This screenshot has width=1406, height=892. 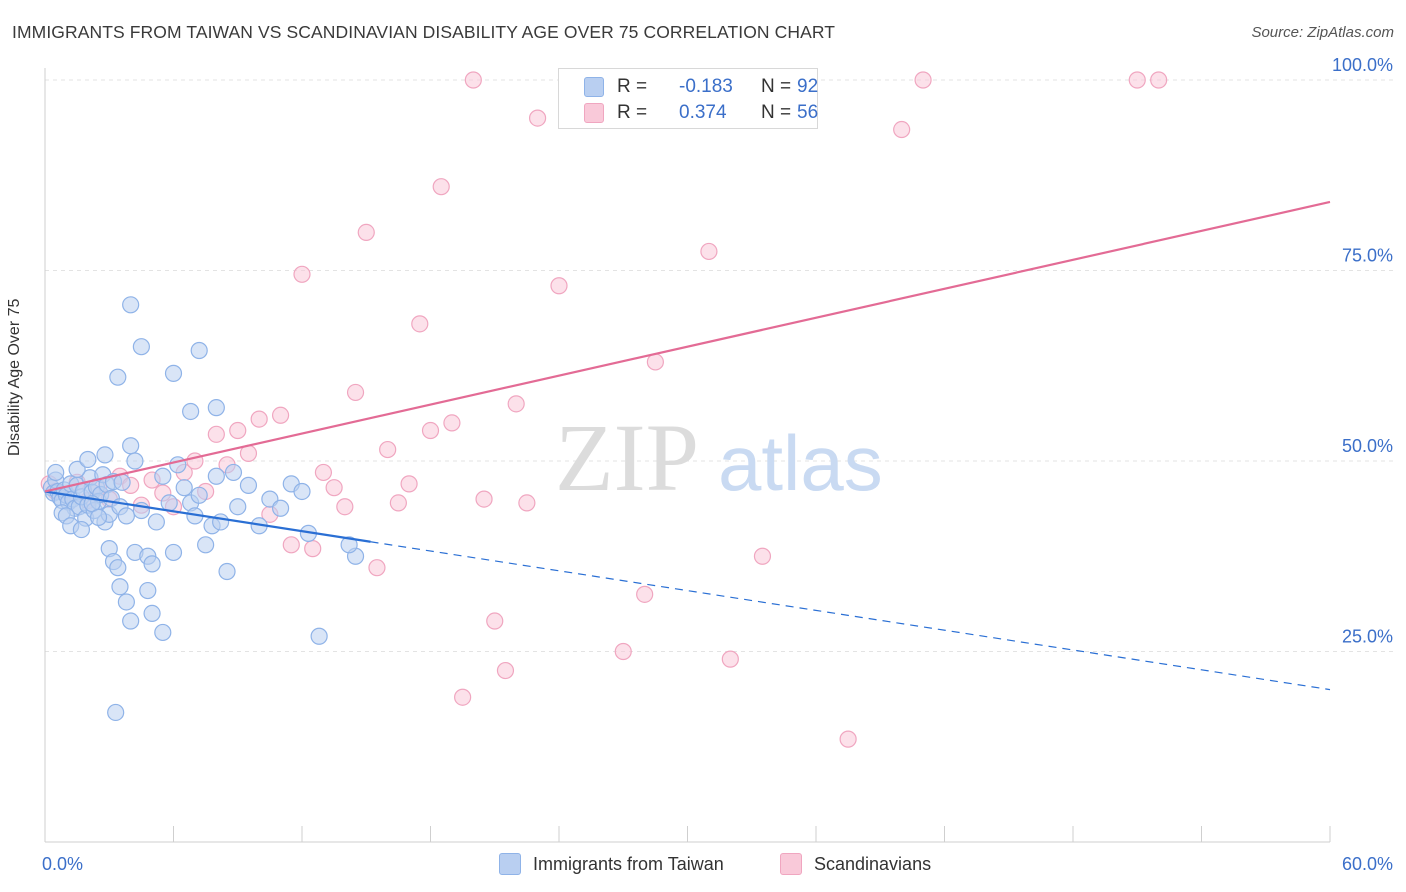 I want to click on watermark: ZIP atlas, so click(x=719, y=457).